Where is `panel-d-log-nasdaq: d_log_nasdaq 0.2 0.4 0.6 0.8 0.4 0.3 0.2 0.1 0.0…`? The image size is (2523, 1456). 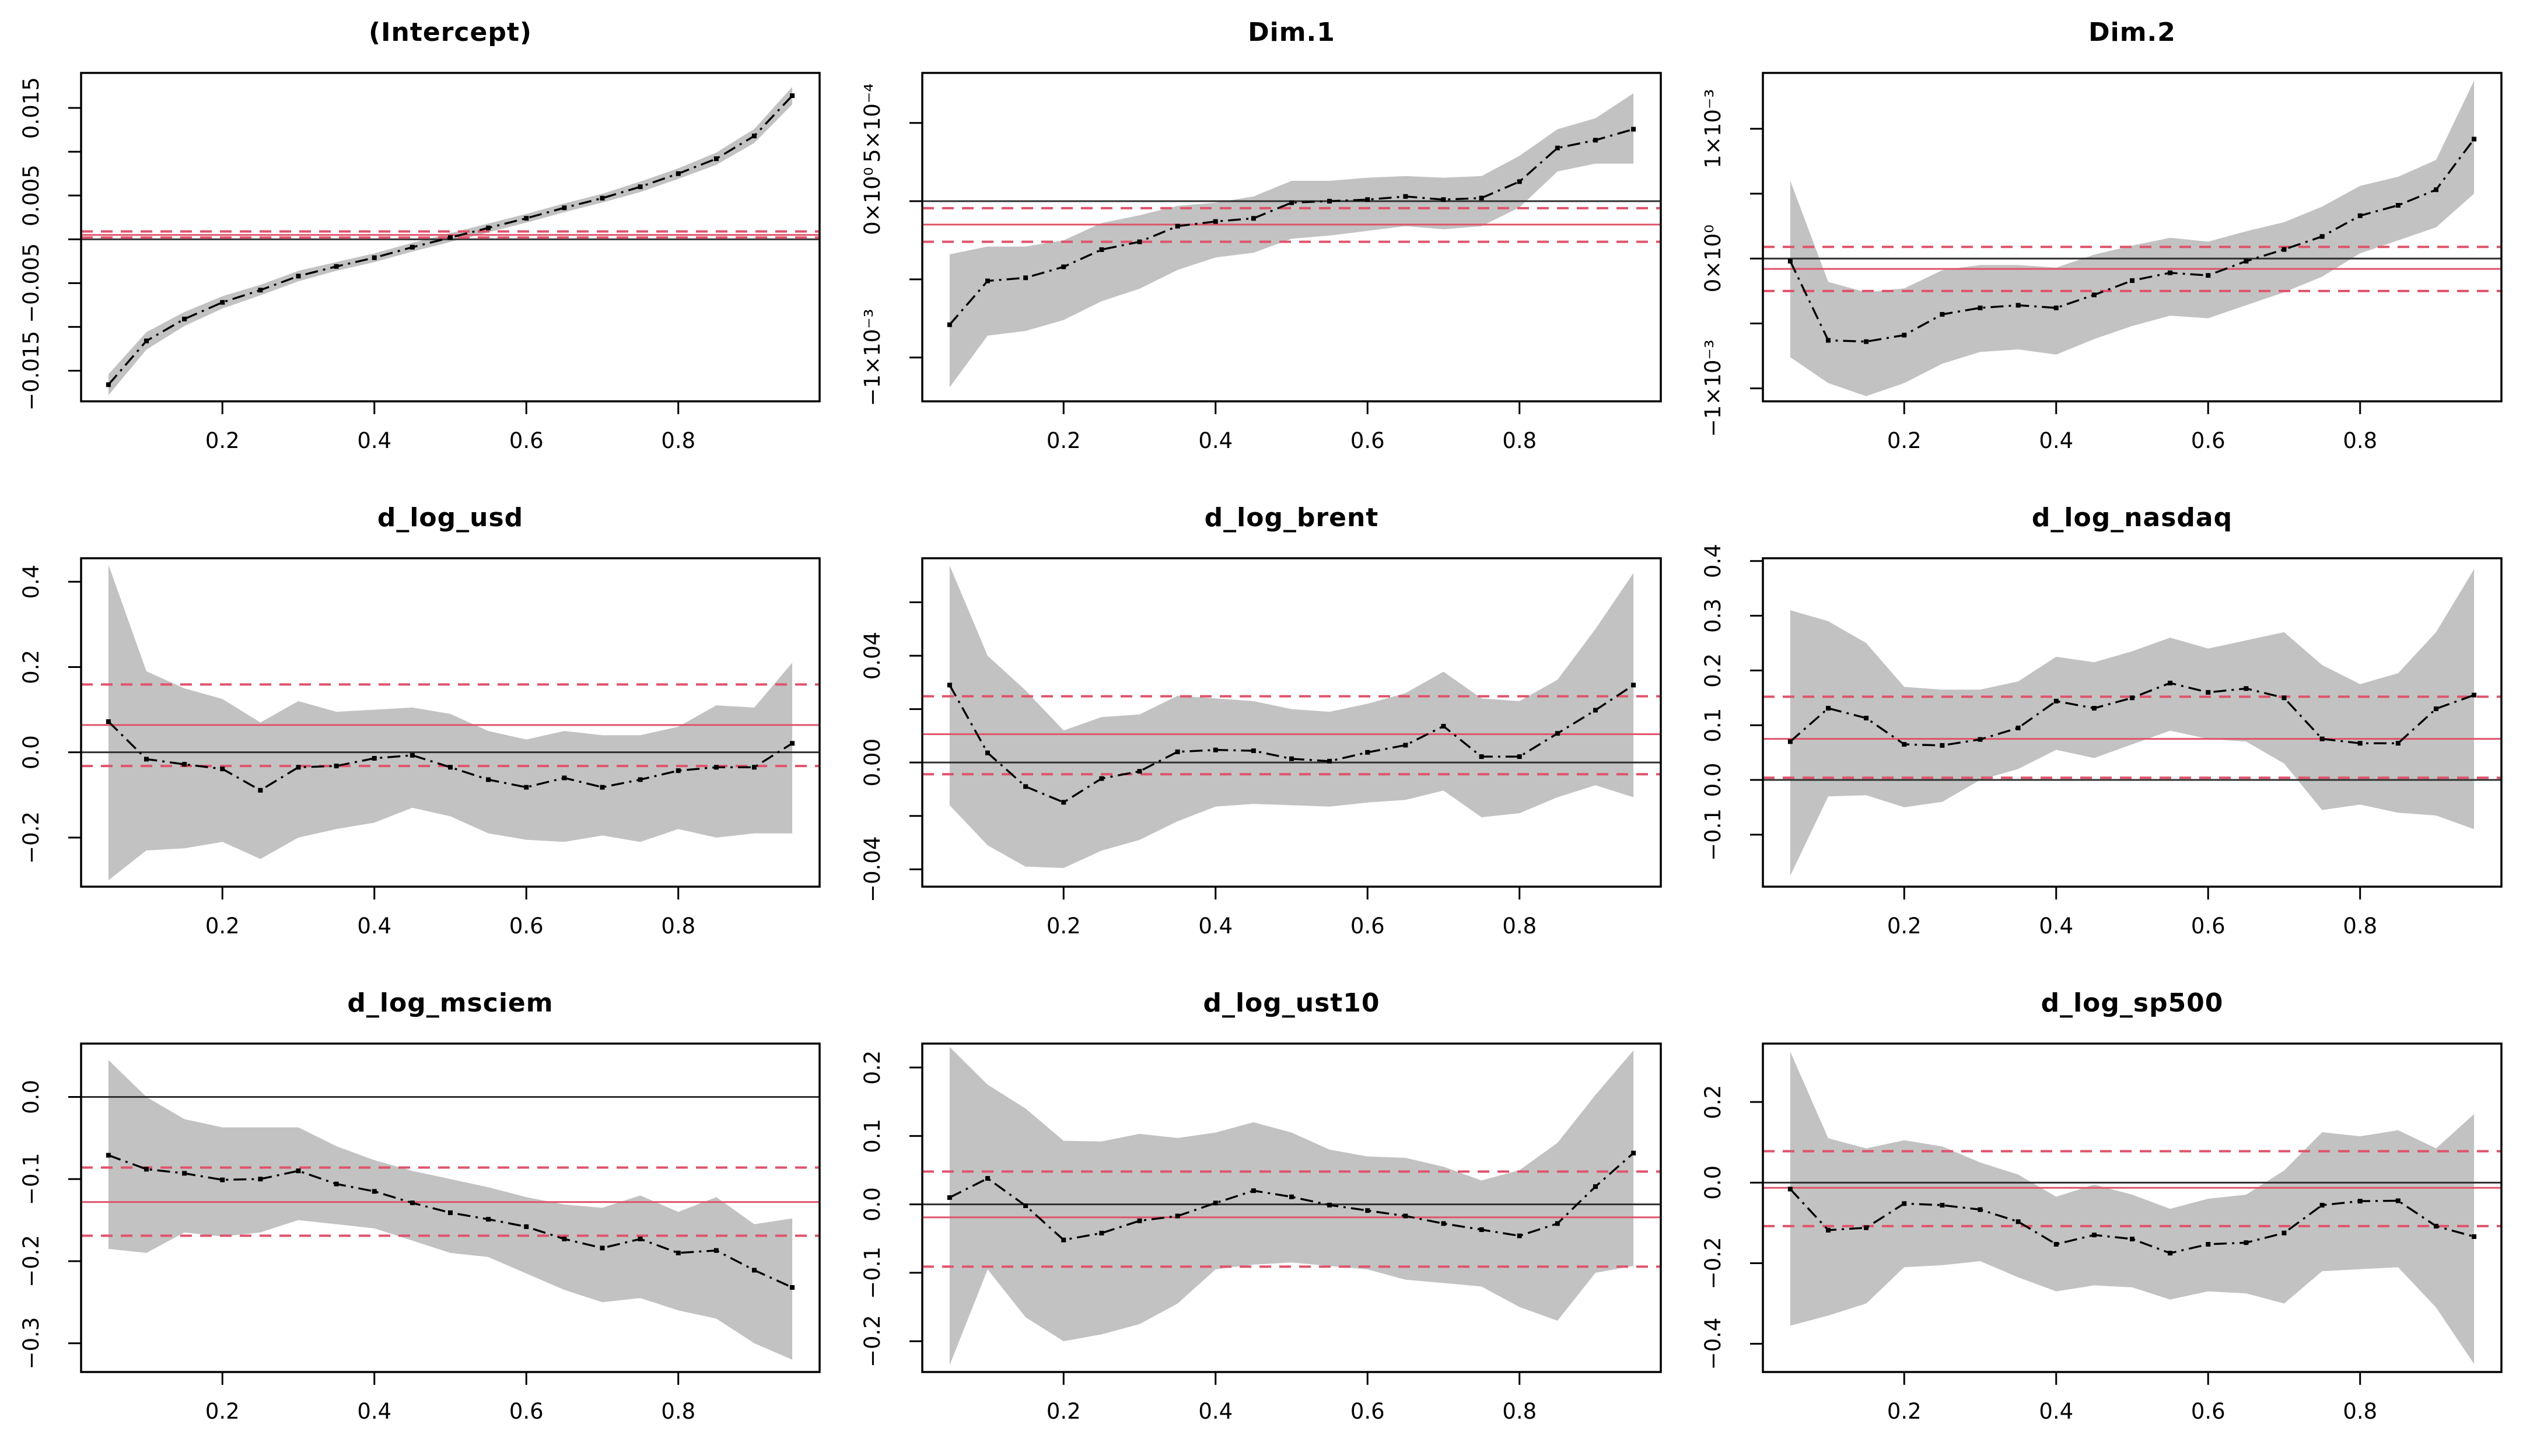
panel-d-log-nasdaq: d_log_nasdaq 0.2 0.4 0.6 0.8 0.4 0.3 0.2 0.1 0.0… is located at coordinates (2102, 728).